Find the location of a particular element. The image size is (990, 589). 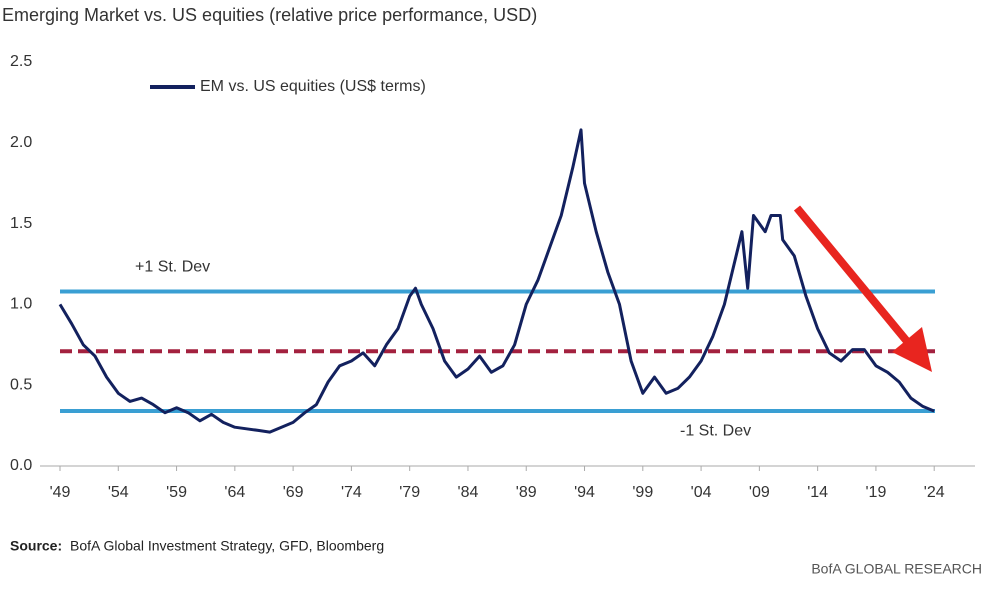

x-tick-label: '09 is located at coordinates (759, 492).